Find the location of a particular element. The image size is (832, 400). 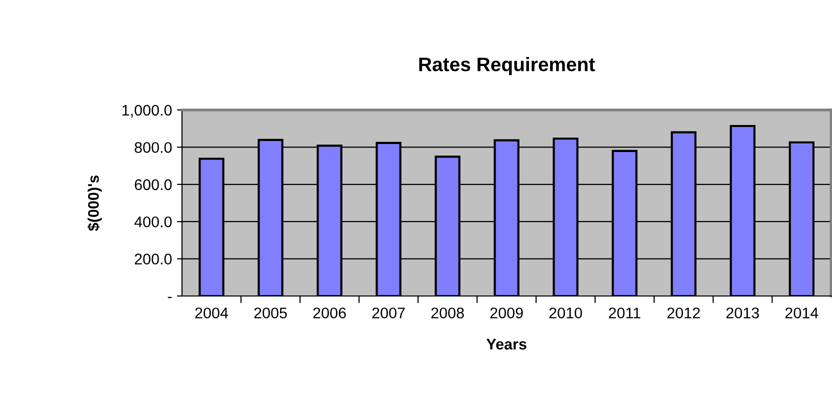

y-axis-title: $(000)'s is located at coordinates (94, 203).